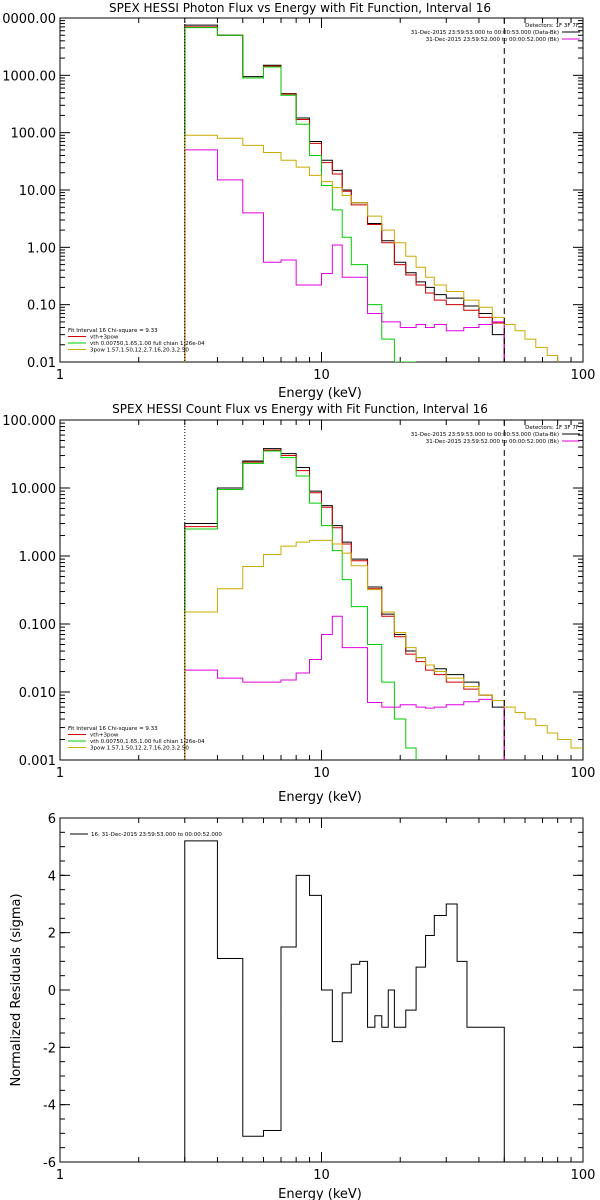 This screenshot has height=1200, width=600. I want to click on y-tick-label: 10.000, so click(34, 489).